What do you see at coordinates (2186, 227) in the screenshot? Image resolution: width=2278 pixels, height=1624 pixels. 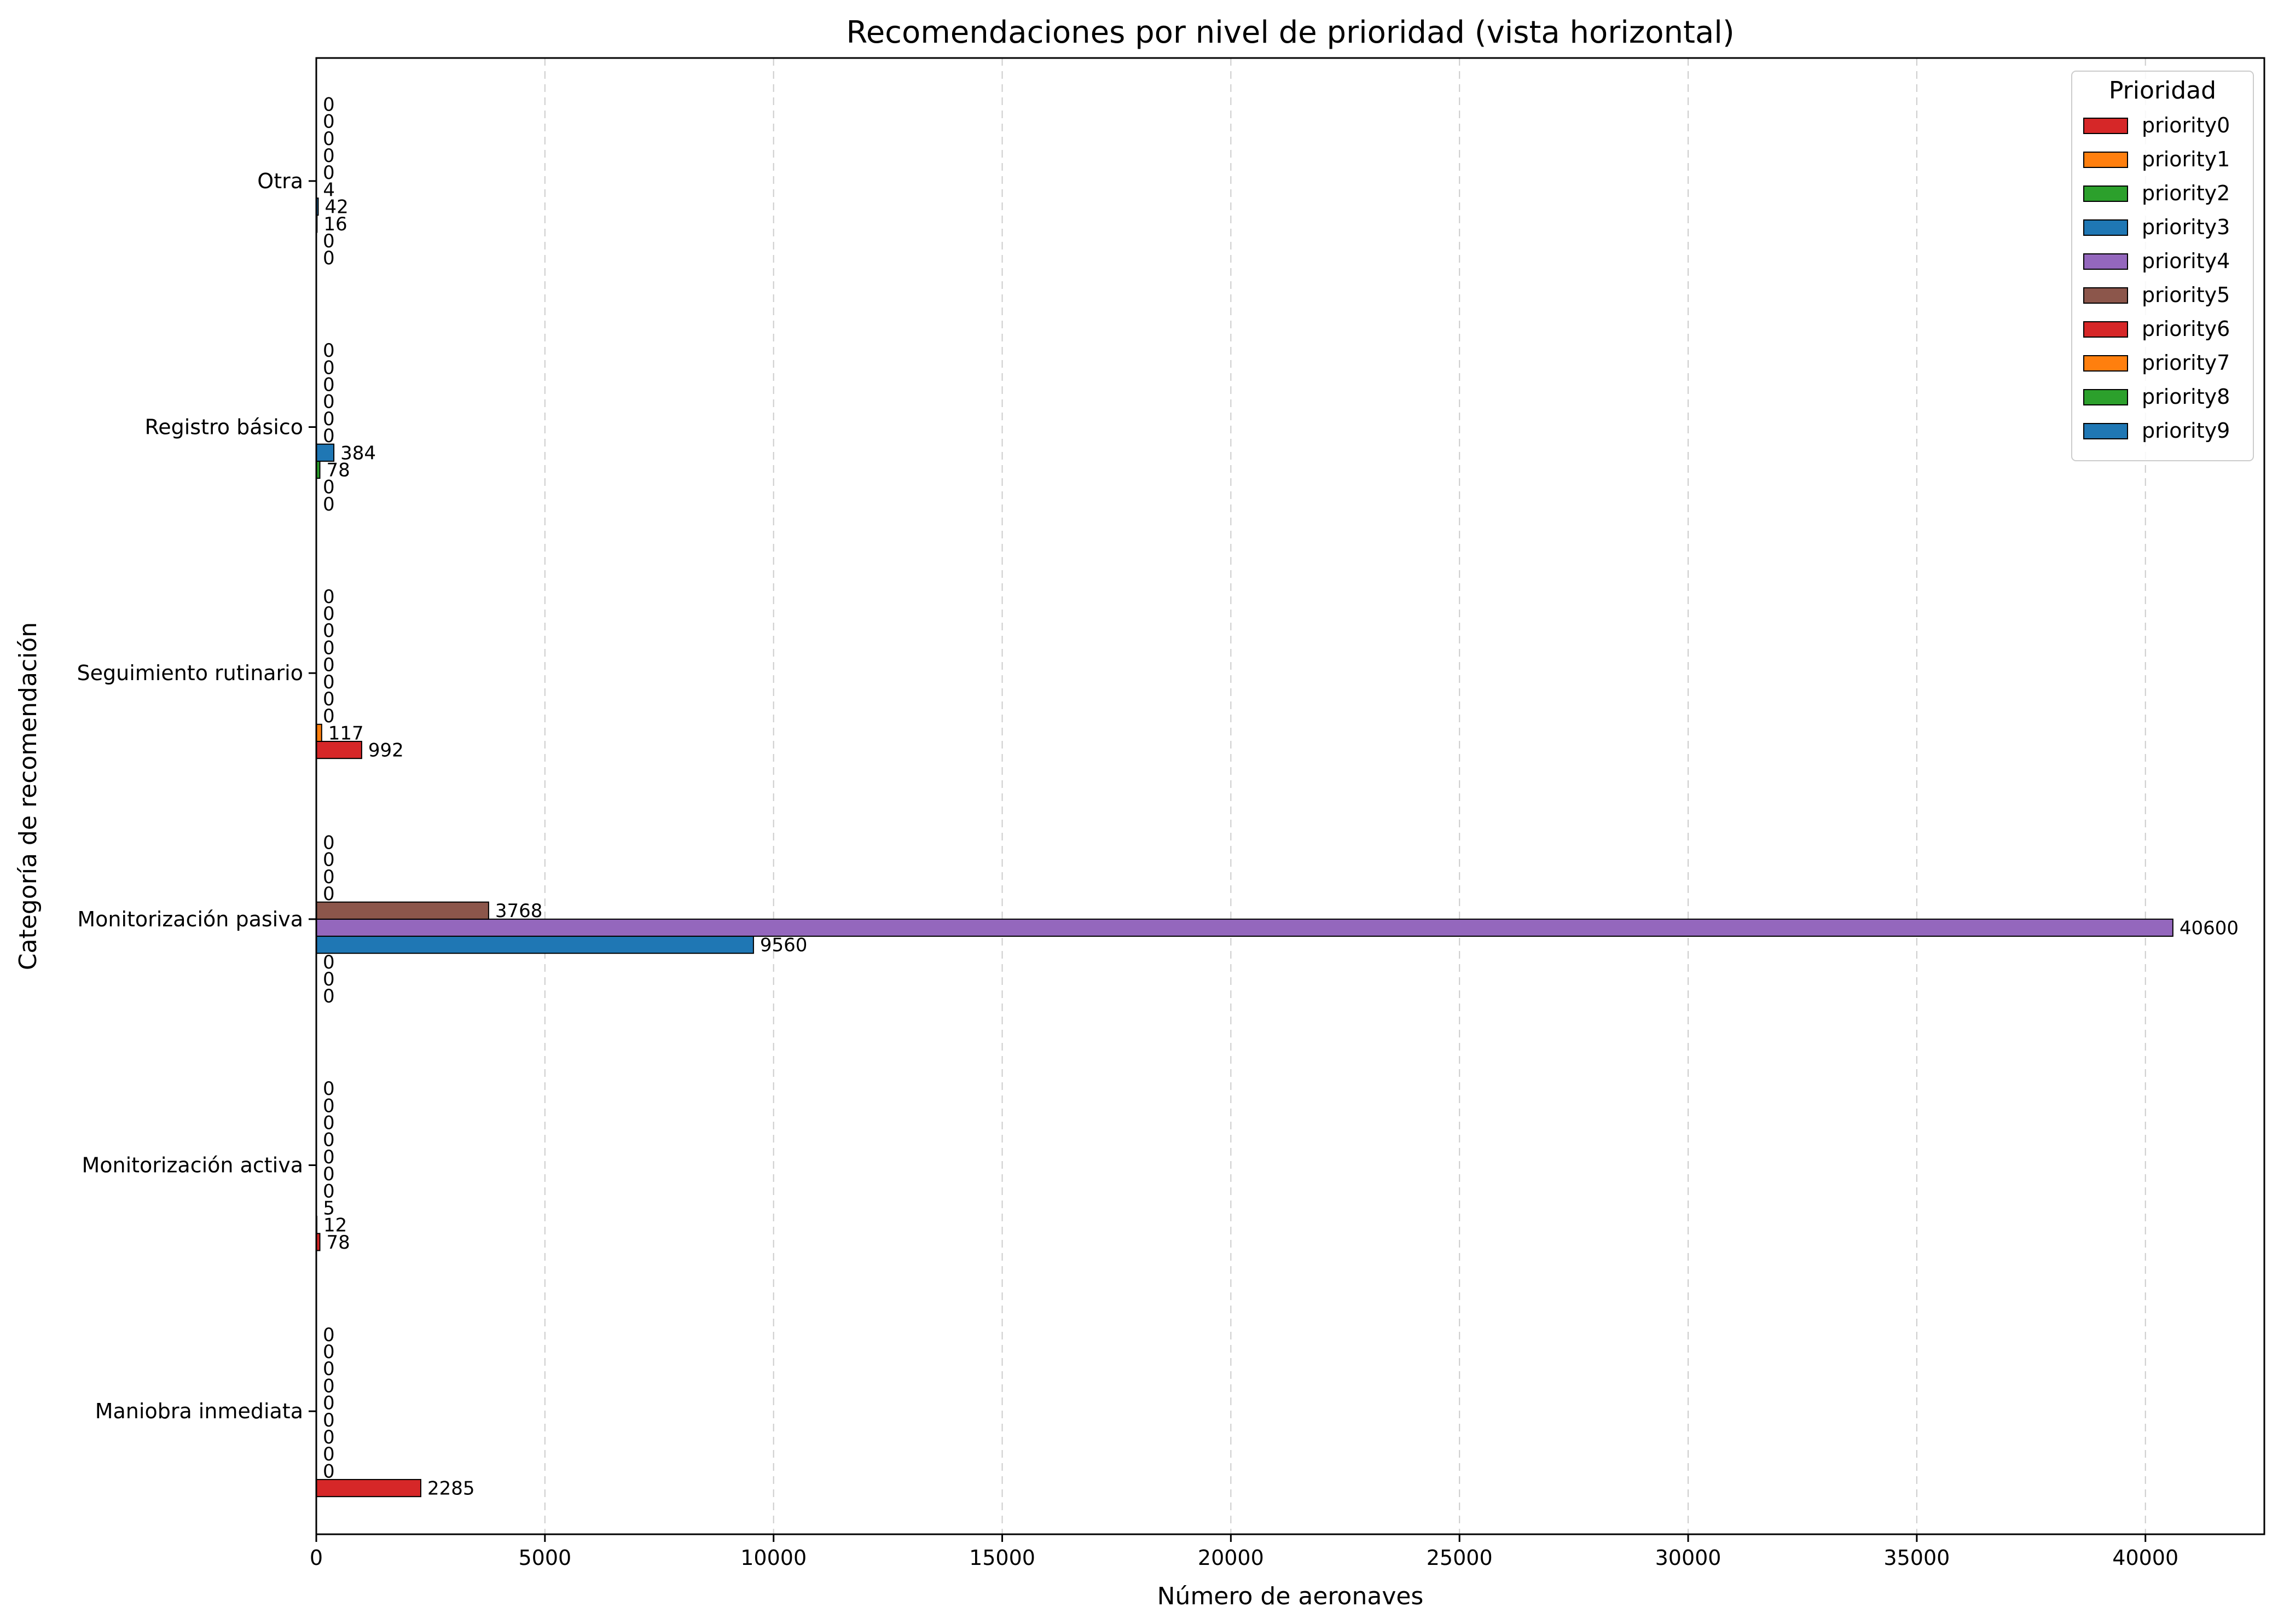 I see `legend-label-priority3: priority3` at bounding box center [2186, 227].